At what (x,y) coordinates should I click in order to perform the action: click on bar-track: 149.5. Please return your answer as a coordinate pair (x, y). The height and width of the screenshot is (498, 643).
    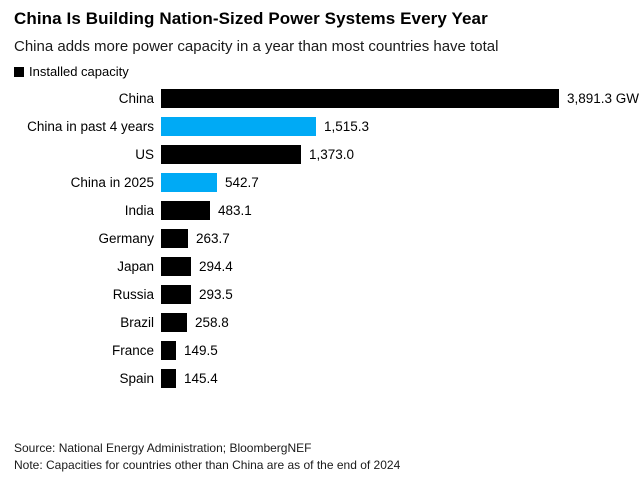
    Looking at the image, I should click on (395, 350).